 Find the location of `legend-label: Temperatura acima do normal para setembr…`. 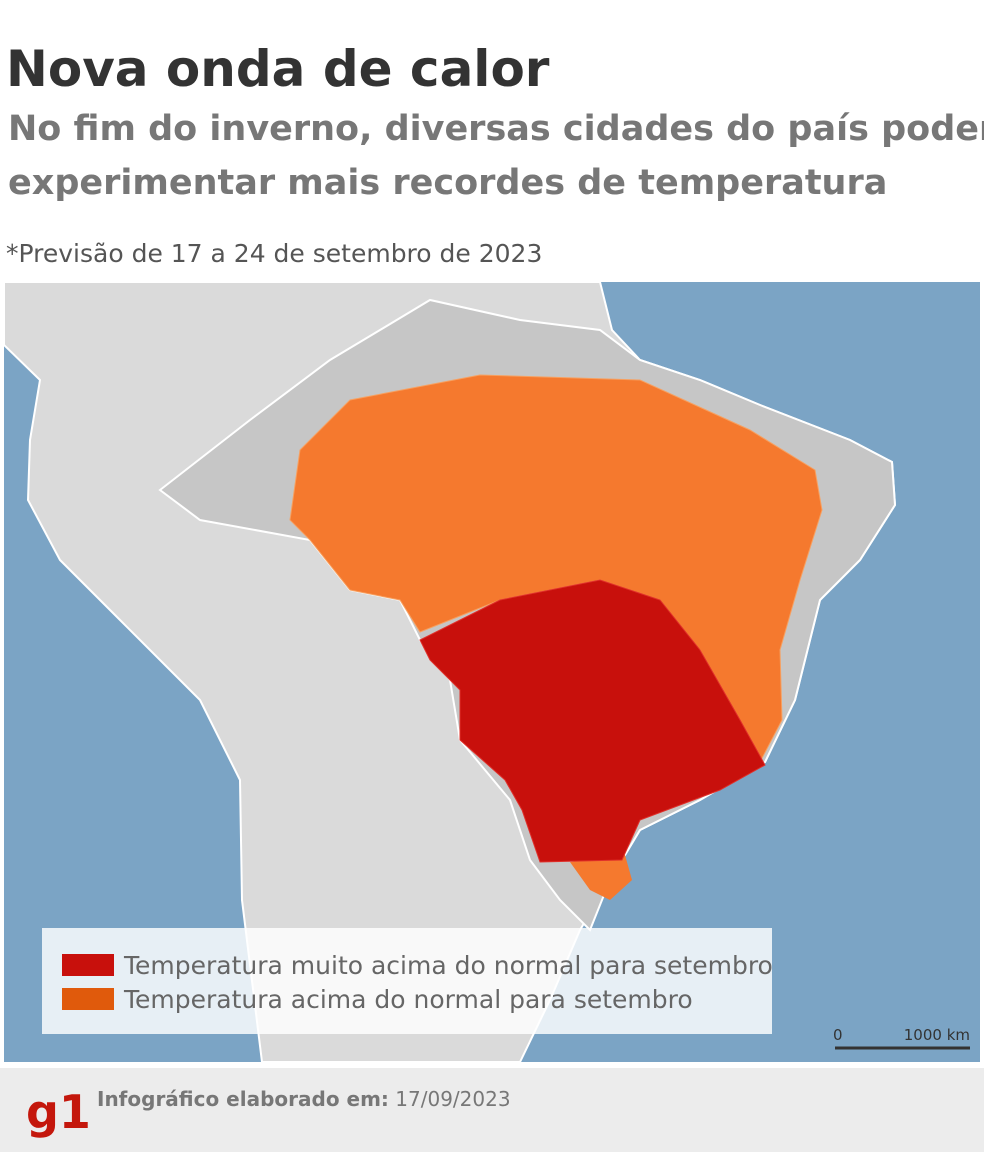

legend-label: Temperatura acima do normal para setembr… is located at coordinates (408, 999).